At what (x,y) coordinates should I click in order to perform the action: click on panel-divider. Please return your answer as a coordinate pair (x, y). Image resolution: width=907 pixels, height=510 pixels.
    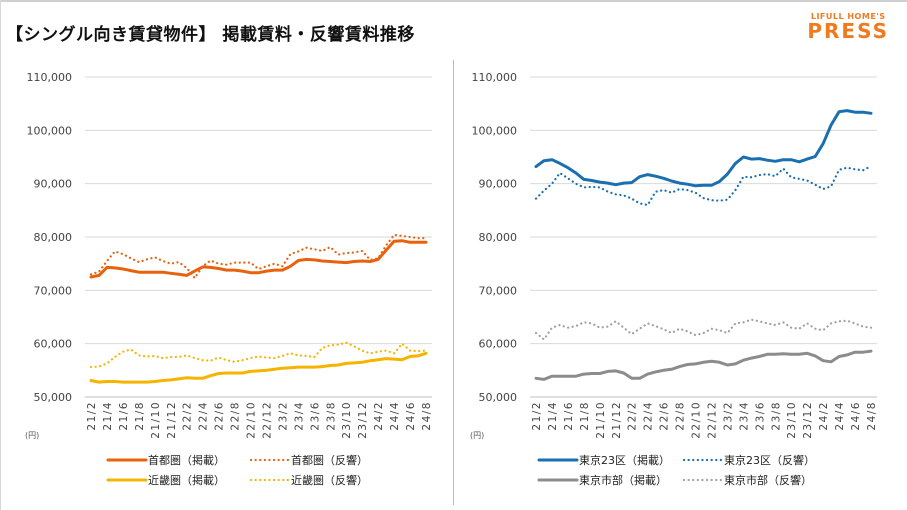
    Looking at the image, I should click on (453, 282).